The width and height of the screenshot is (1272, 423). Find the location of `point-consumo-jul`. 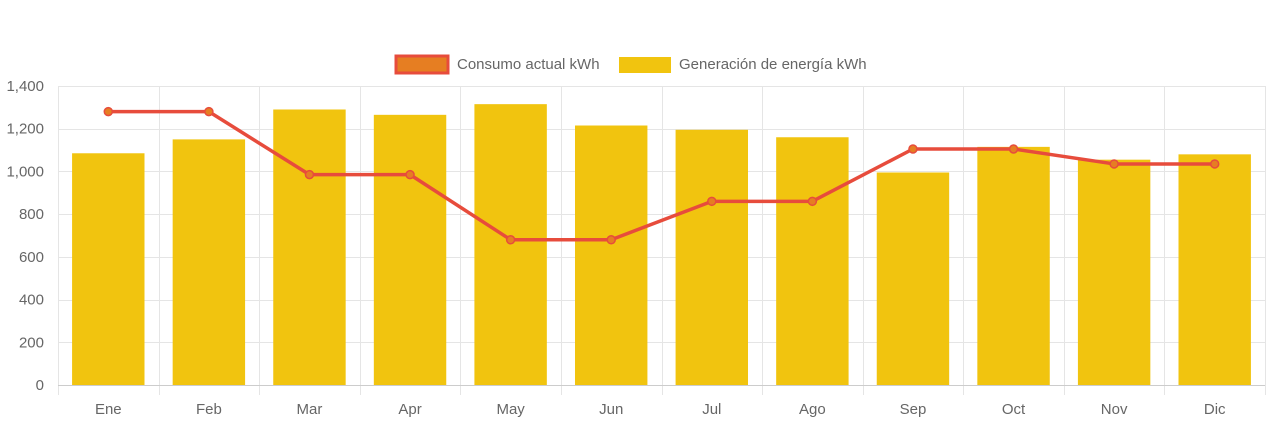

point-consumo-jul is located at coordinates (712, 201).